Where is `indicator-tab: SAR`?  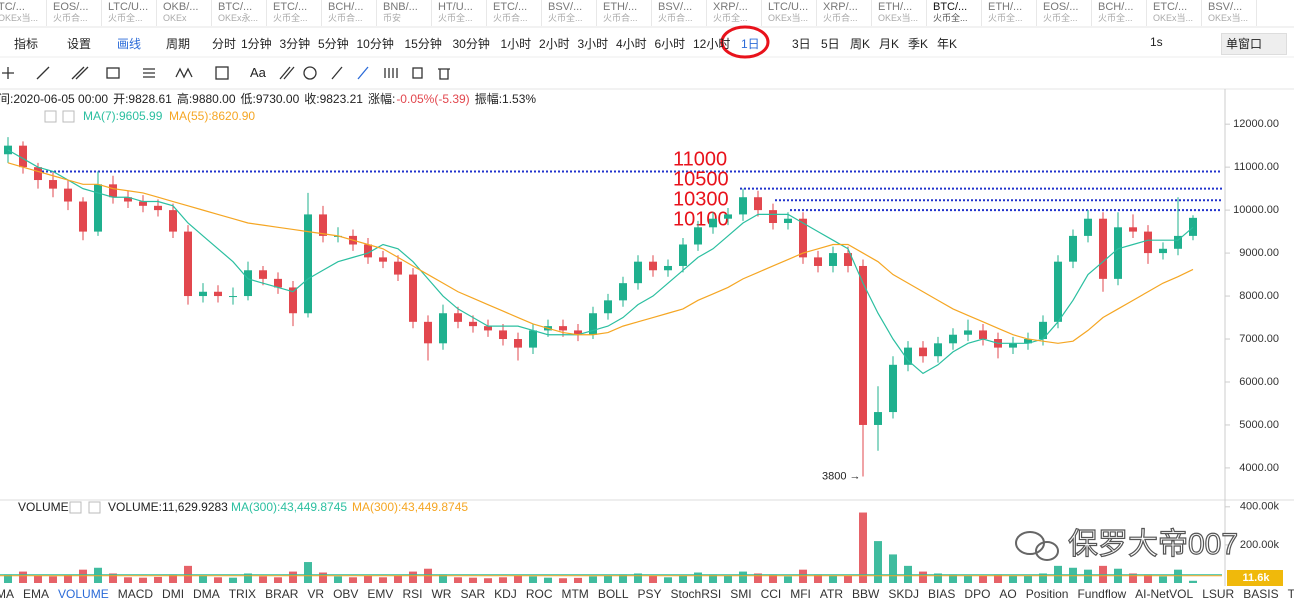 indicator-tab: SAR is located at coordinates (473, 594).